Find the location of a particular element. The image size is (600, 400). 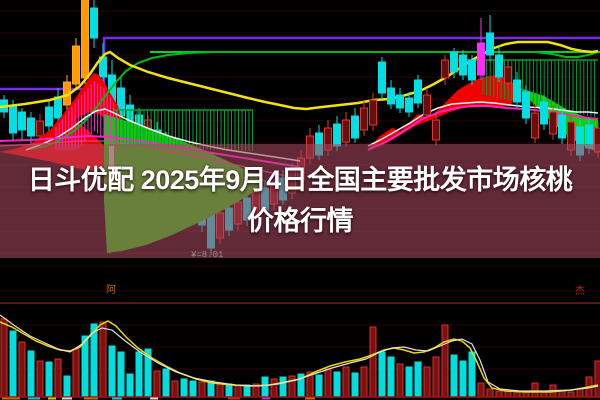

price-low-marker: ¥=8.01 is located at coordinates (207, 255).